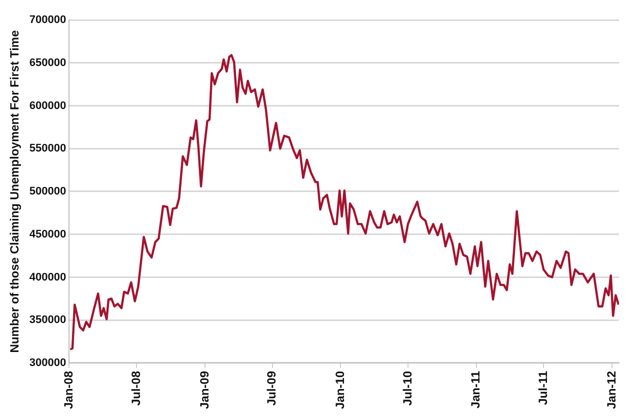 The height and width of the screenshot is (416, 631). Describe the element at coordinates (47, 62) in the screenshot. I see `y-tick-label: 650000` at that location.